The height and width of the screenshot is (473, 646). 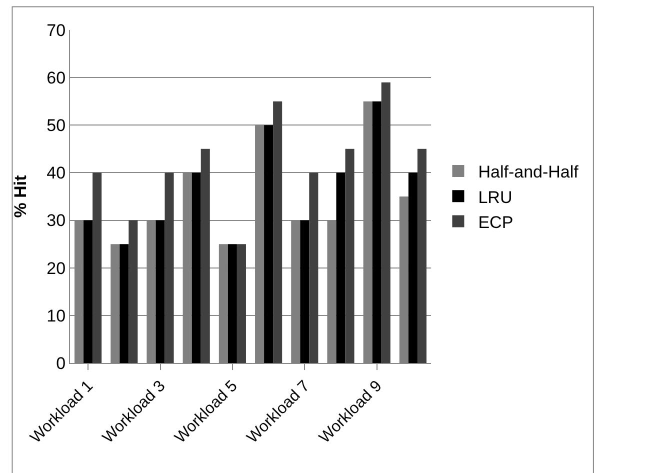 I want to click on legend-label: LRU, so click(x=495, y=197).